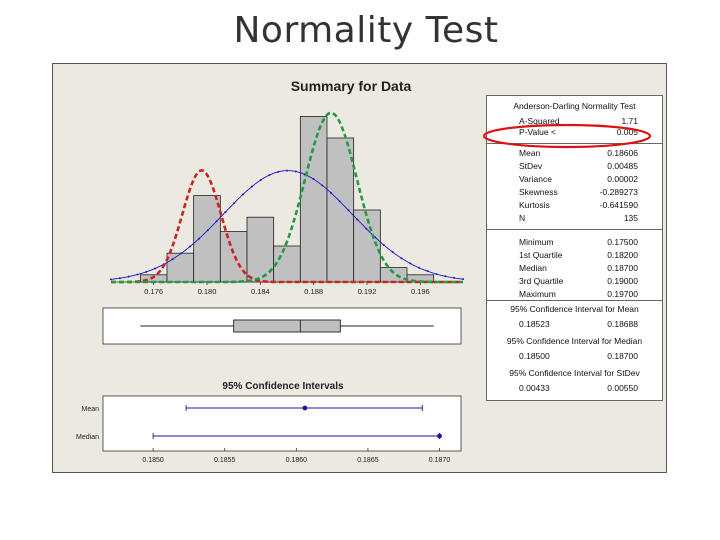  Describe the element at coordinates (574, 341) in the screenshot. I see `ci-section-header: 95% Confidence Interval for Median` at that location.